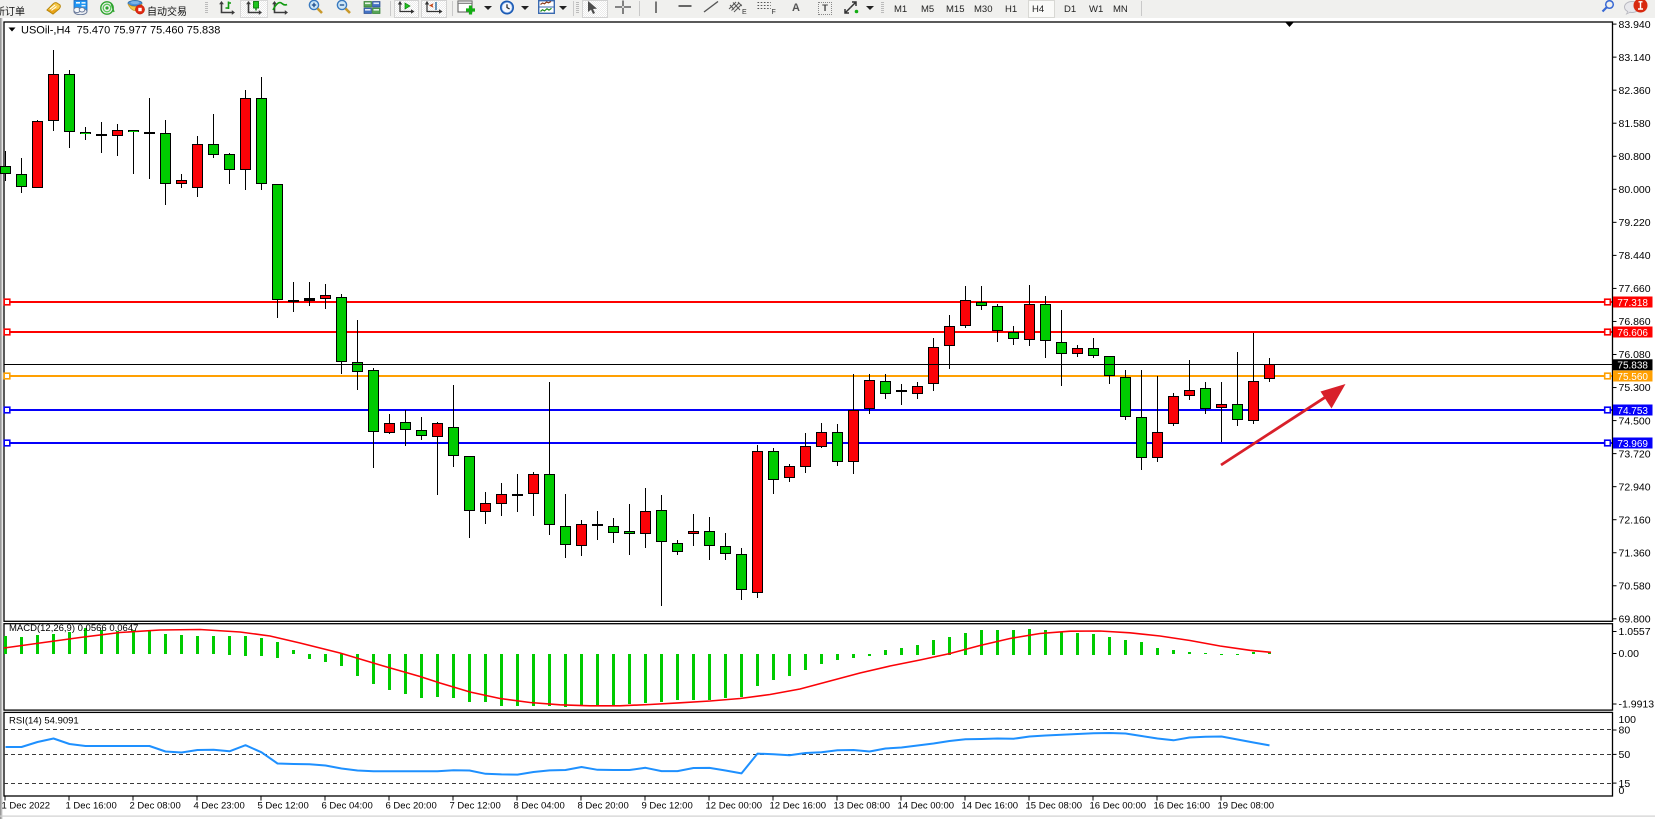 This screenshot has width=1655, height=819. Describe the element at coordinates (1635, 157) in the screenshot. I see `svg-text: 80.800` at that location.